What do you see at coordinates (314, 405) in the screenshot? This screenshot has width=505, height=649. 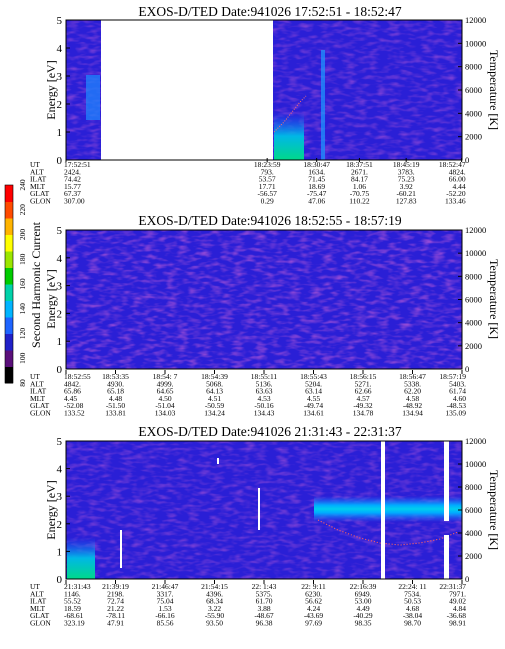 I see `orbit-cell: -49.74` at bounding box center [314, 405].